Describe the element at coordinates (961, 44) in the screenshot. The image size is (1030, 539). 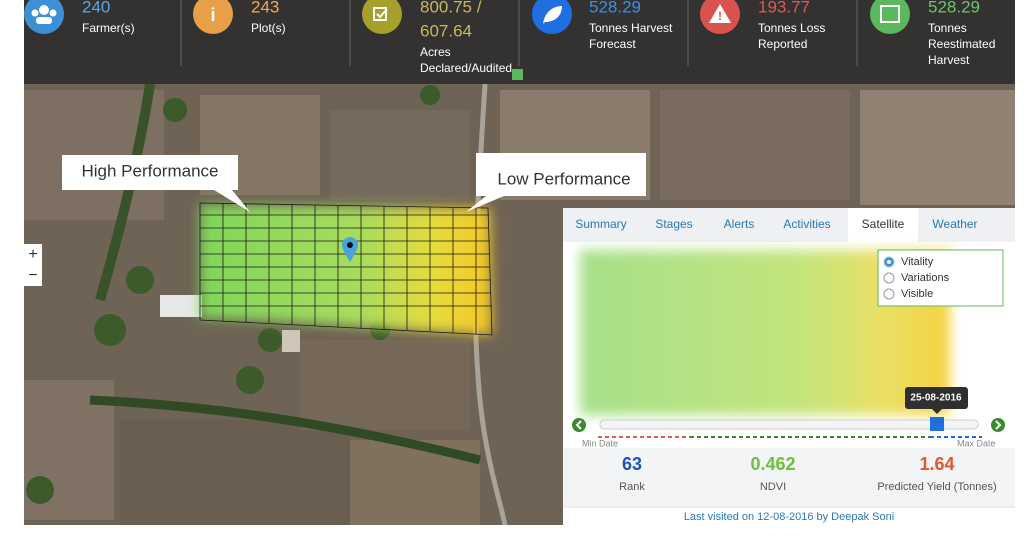
I see `stat-label: Reestimated` at that location.